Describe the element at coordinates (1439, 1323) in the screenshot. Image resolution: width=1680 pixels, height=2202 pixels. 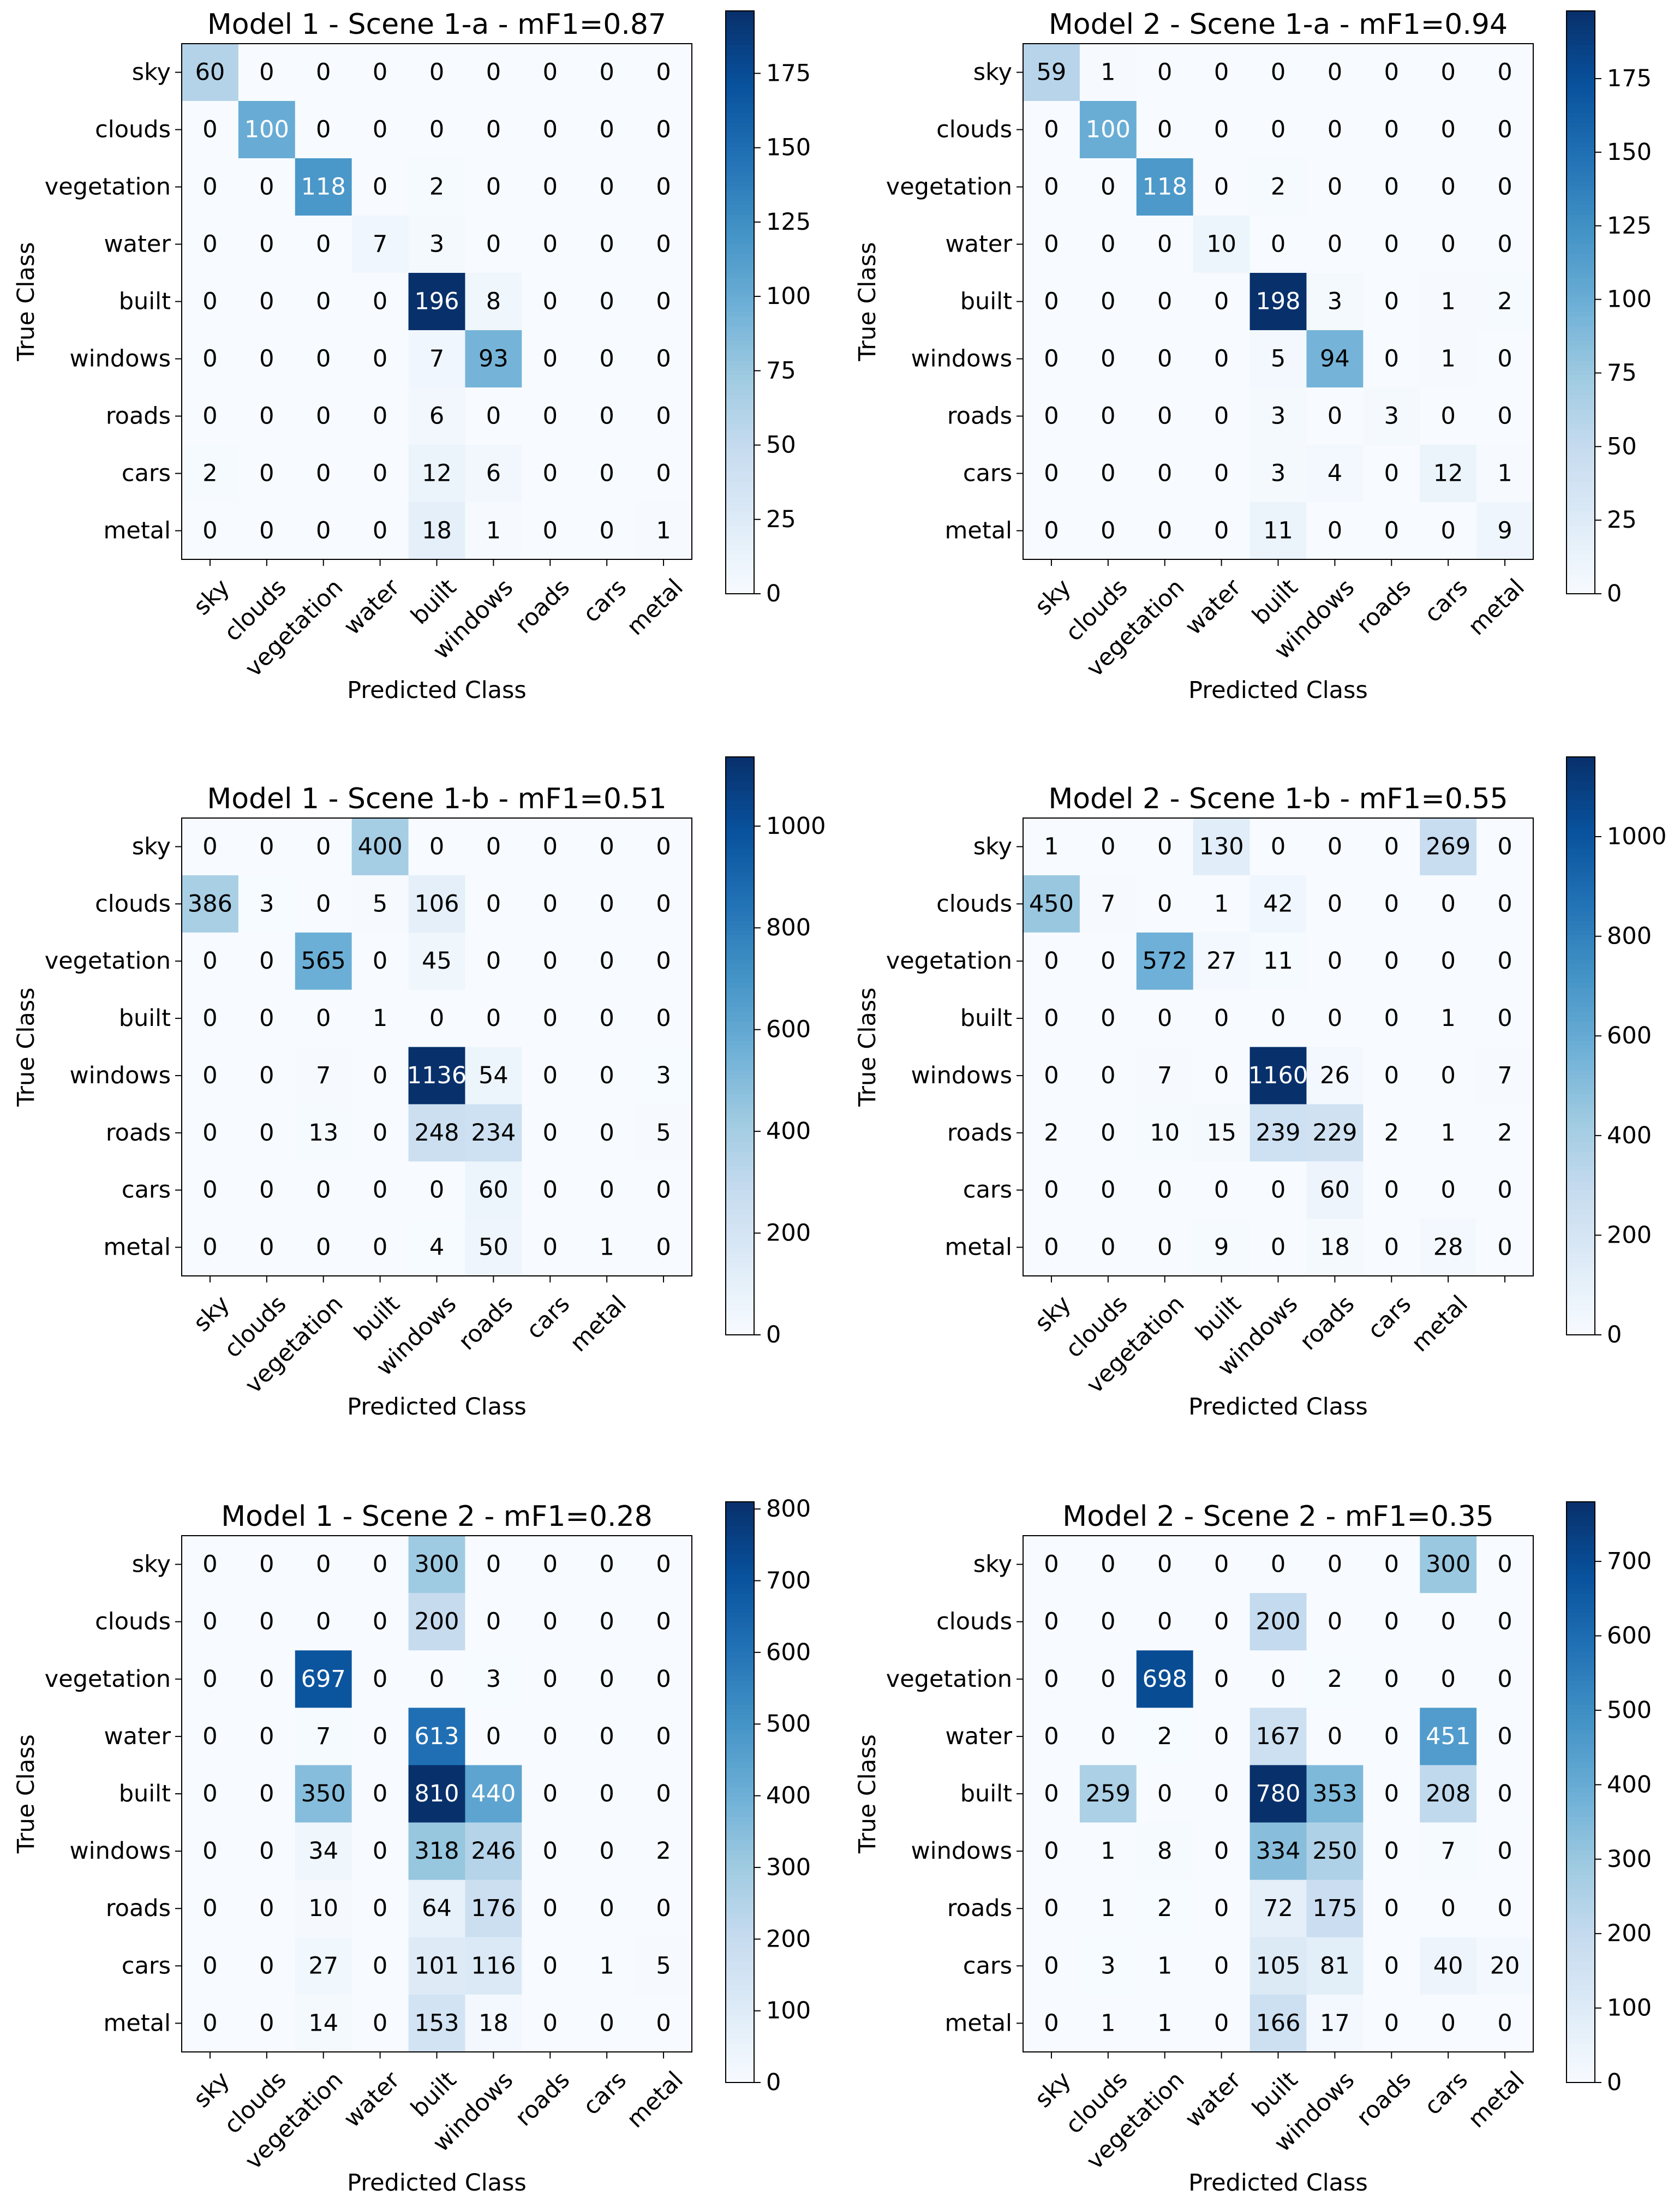
I see `x-tick-label: metal` at that location.